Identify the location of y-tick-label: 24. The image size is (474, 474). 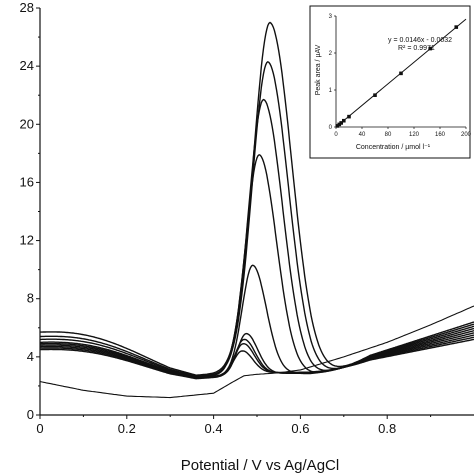
(27, 65).